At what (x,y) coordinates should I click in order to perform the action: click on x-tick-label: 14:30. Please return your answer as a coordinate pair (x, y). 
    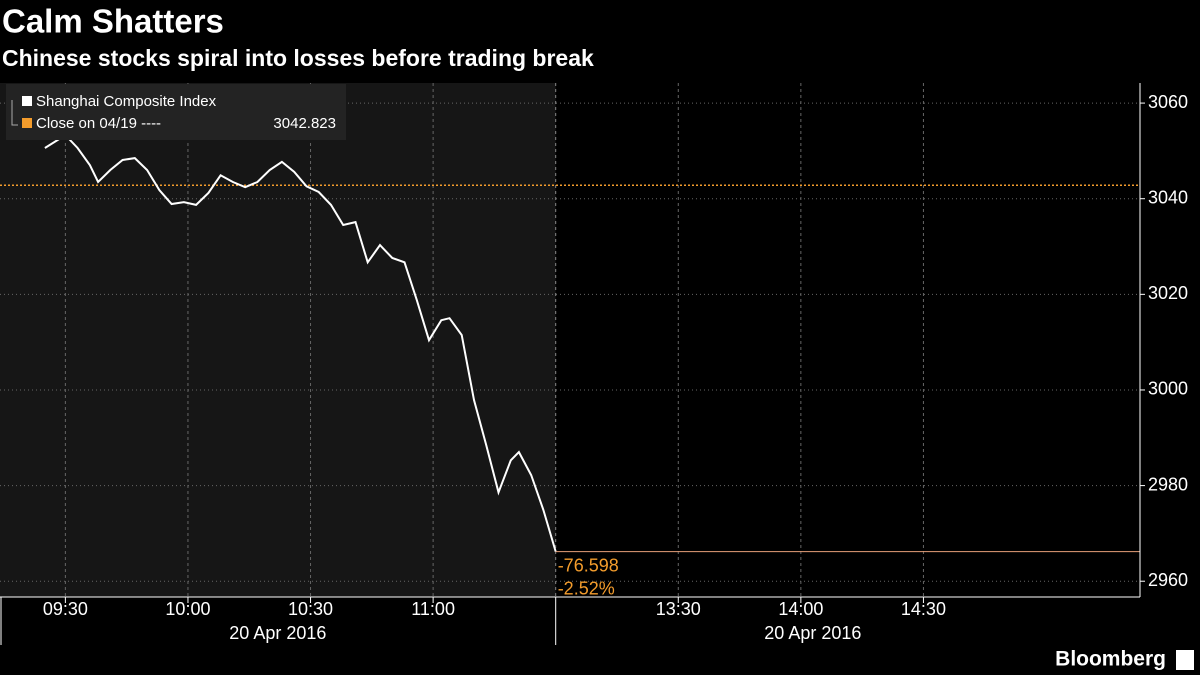
    Looking at the image, I should click on (923, 609).